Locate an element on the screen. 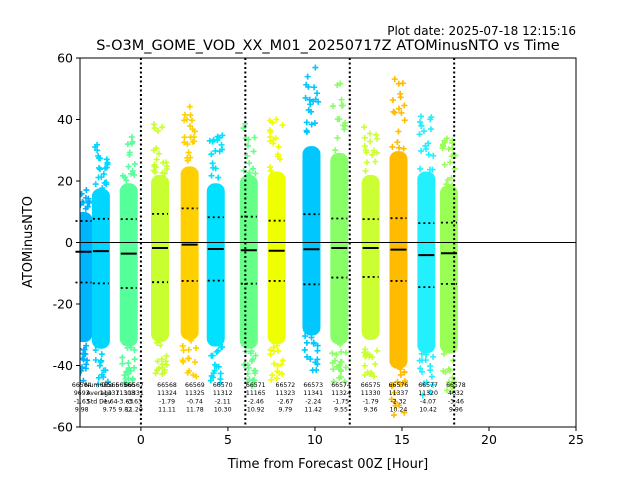  stat-text: 4632 is located at coordinates (456, 393).